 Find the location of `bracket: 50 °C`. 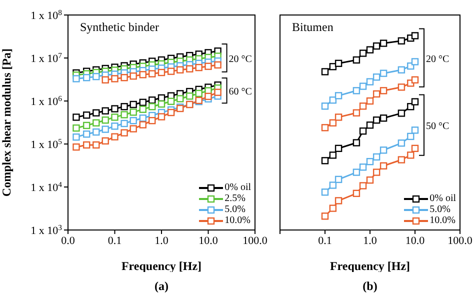

bracket: 50 °C is located at coordinates (434, 125).